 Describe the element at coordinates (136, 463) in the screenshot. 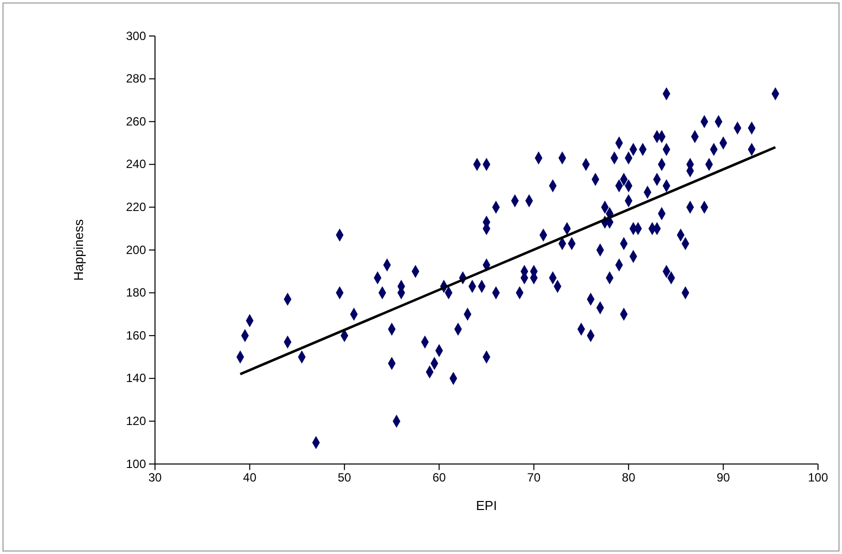

I see `y-tick-label: 100` at that location.